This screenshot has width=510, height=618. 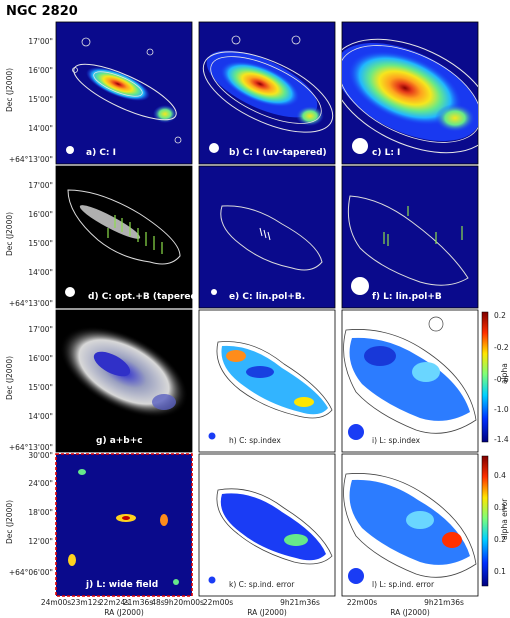 I want to click on panel-a: a) C: I, so click(x=124, y=93).